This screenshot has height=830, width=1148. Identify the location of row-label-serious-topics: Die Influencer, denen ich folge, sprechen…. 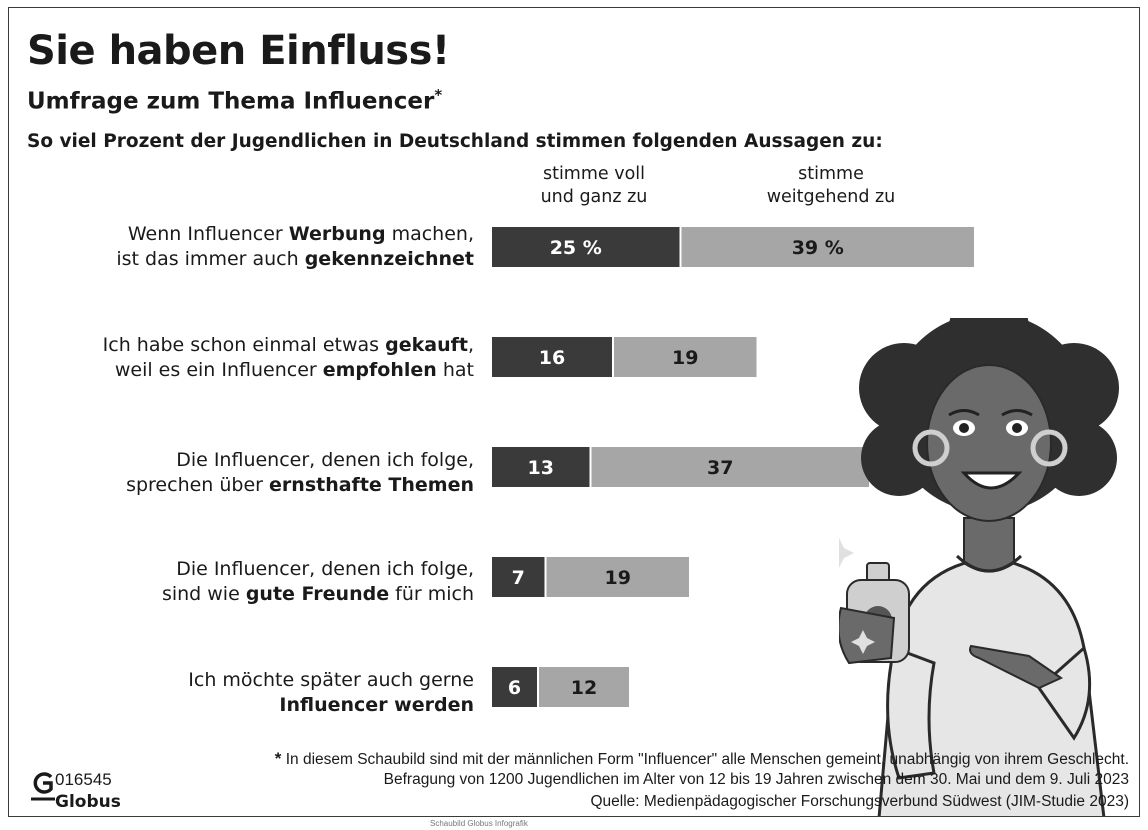
(241, 473).